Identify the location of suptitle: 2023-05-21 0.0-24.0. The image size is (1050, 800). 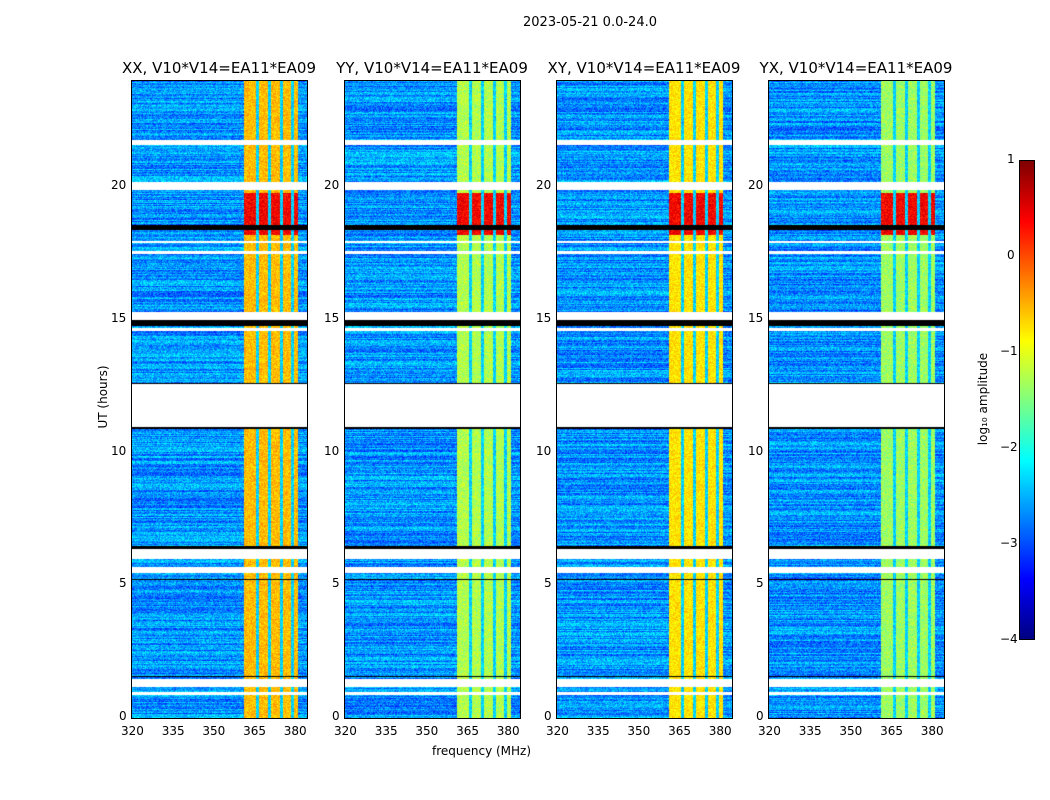
(590, 22).